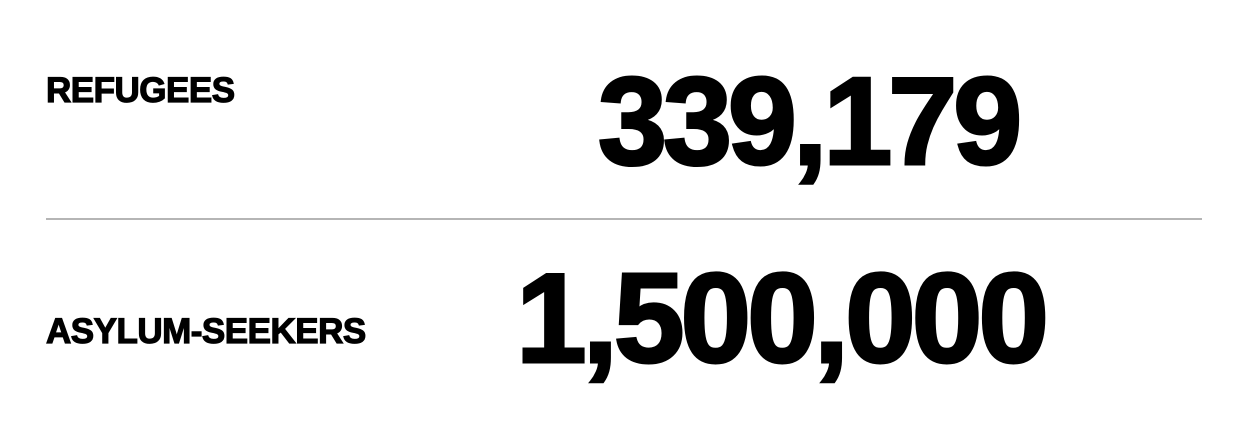  I want to click on row-divider, so click(624, 219).